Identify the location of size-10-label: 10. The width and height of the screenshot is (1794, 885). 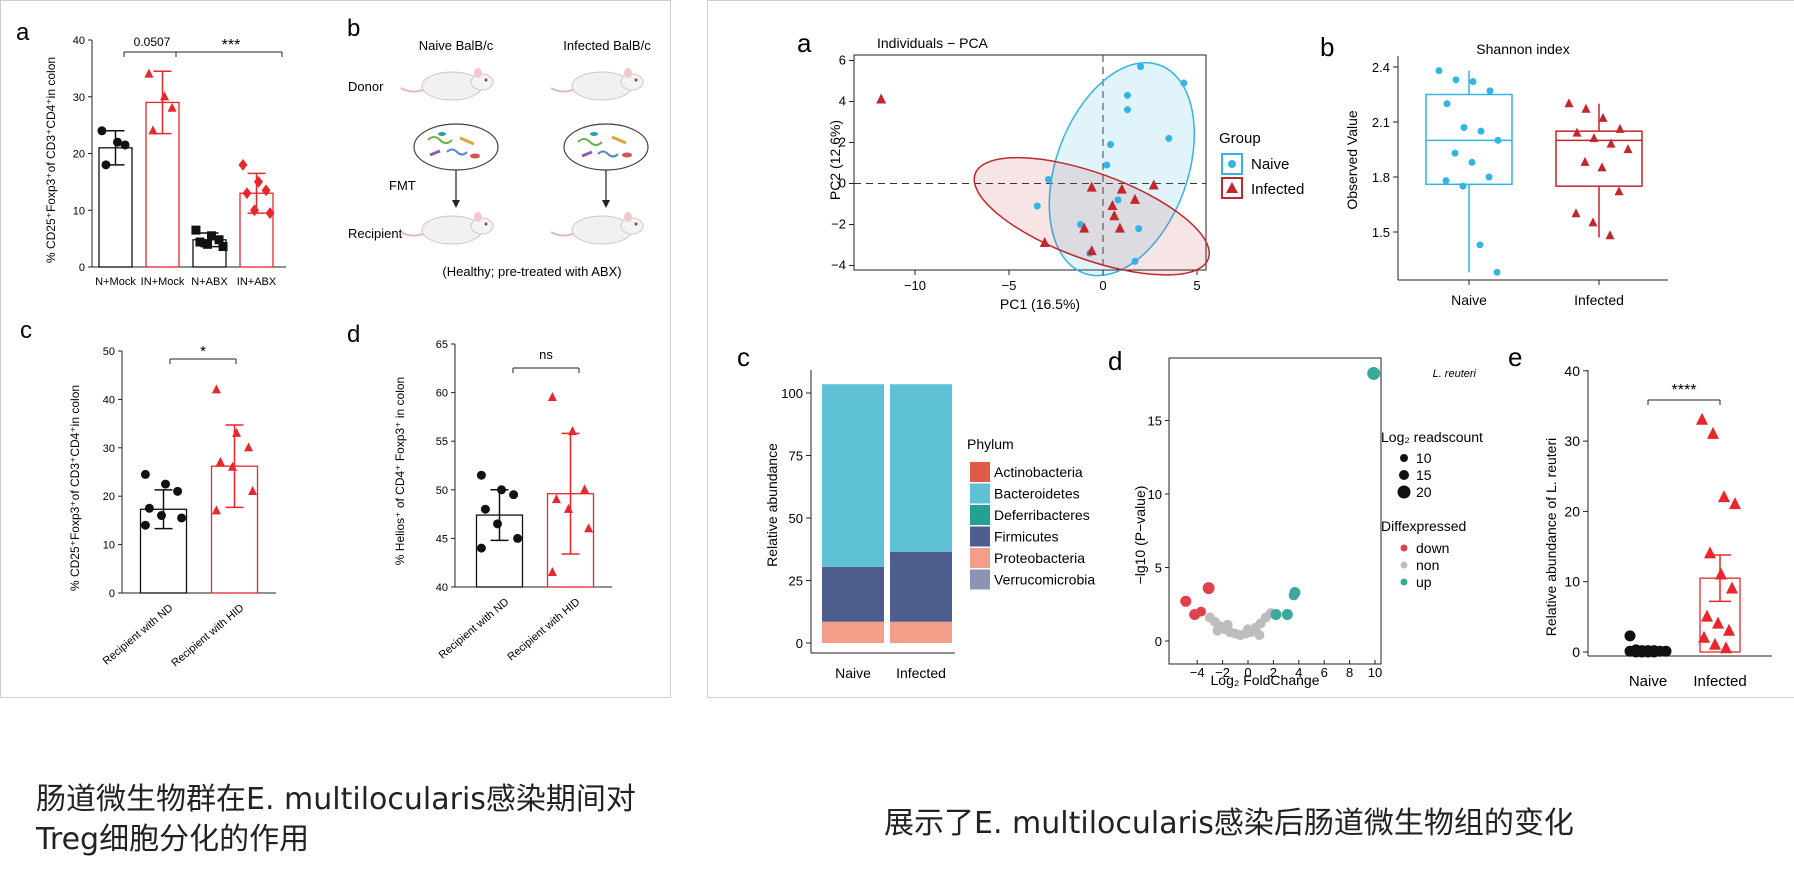
(1424, 458).